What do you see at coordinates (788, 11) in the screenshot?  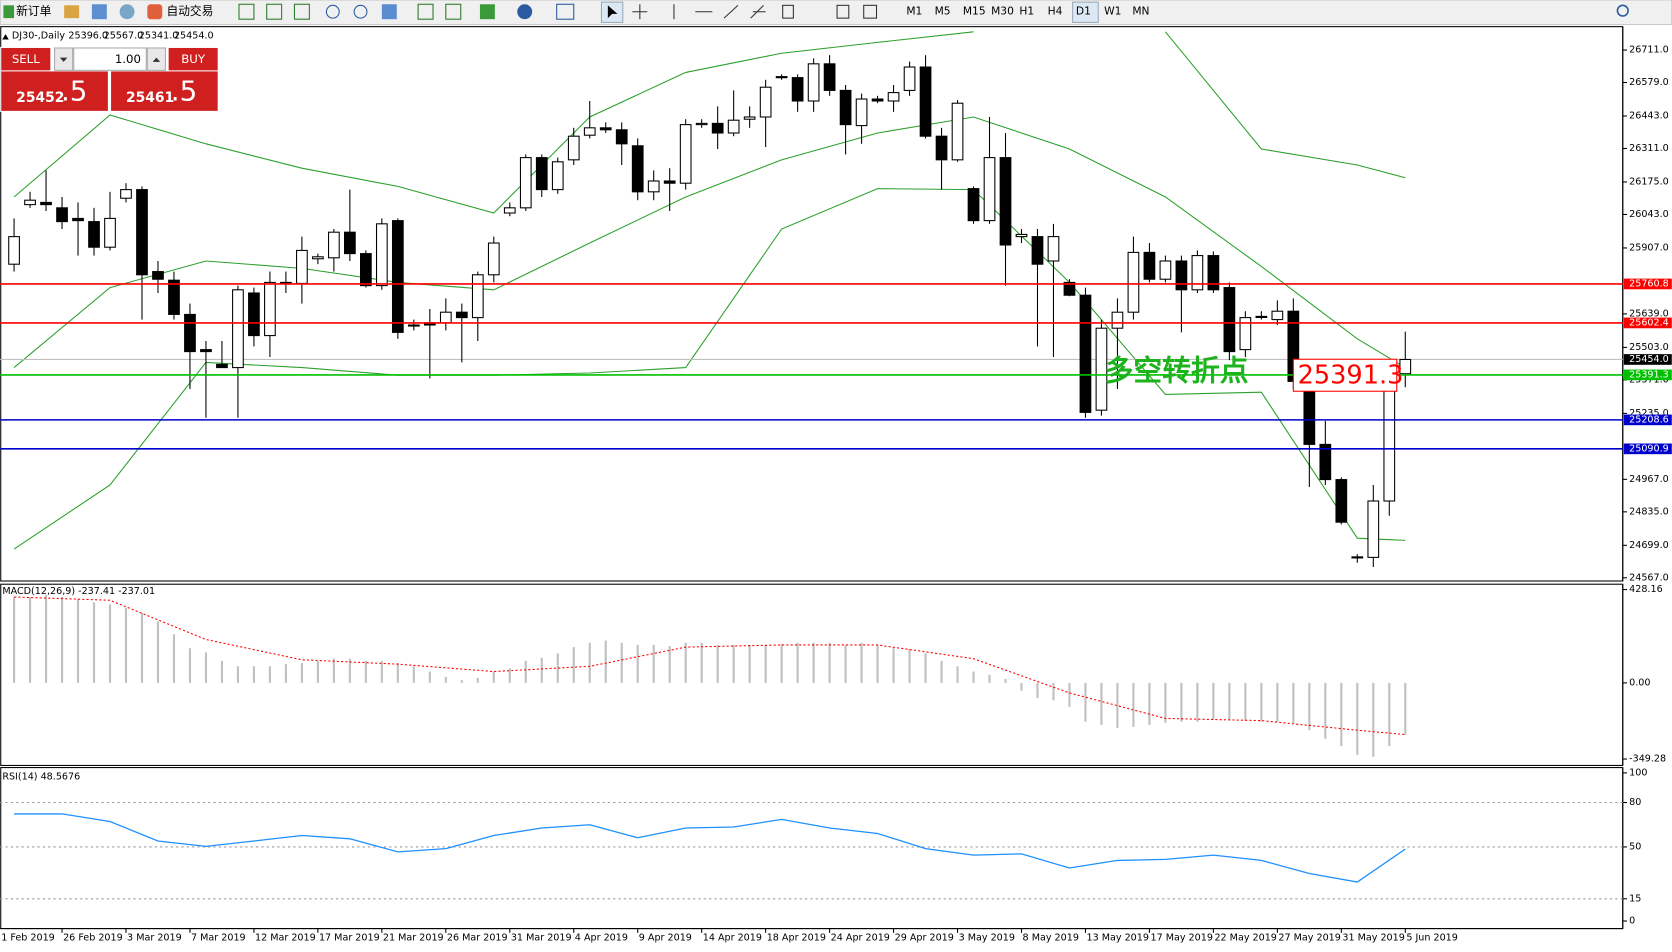 I see `fibo-tool` at bounding box center [788, 11].